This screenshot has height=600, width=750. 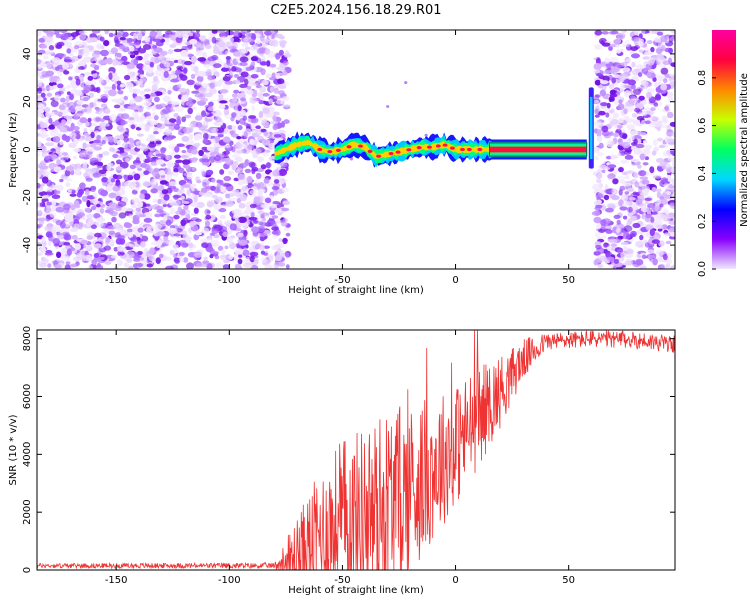 I want to click on colorbar-tick-label: 0.0, so click(x=702, y=269).